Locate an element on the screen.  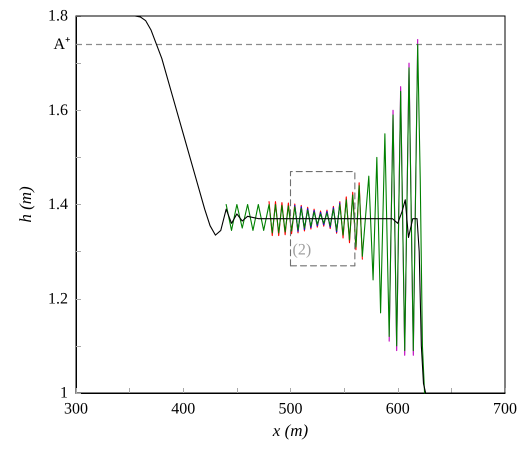
x-tick-label: 300 is located at coordinates (76, 409).